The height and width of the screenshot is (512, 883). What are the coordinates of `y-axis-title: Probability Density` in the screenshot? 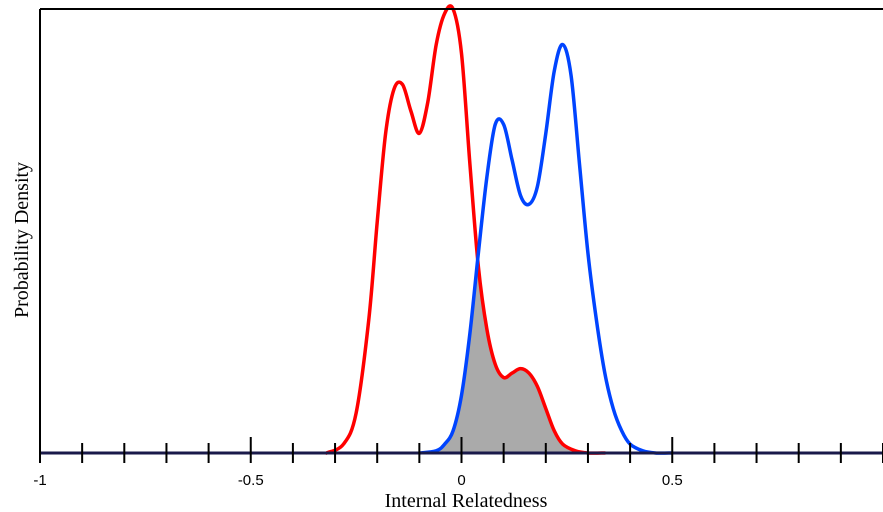 It's located at (22, 240).